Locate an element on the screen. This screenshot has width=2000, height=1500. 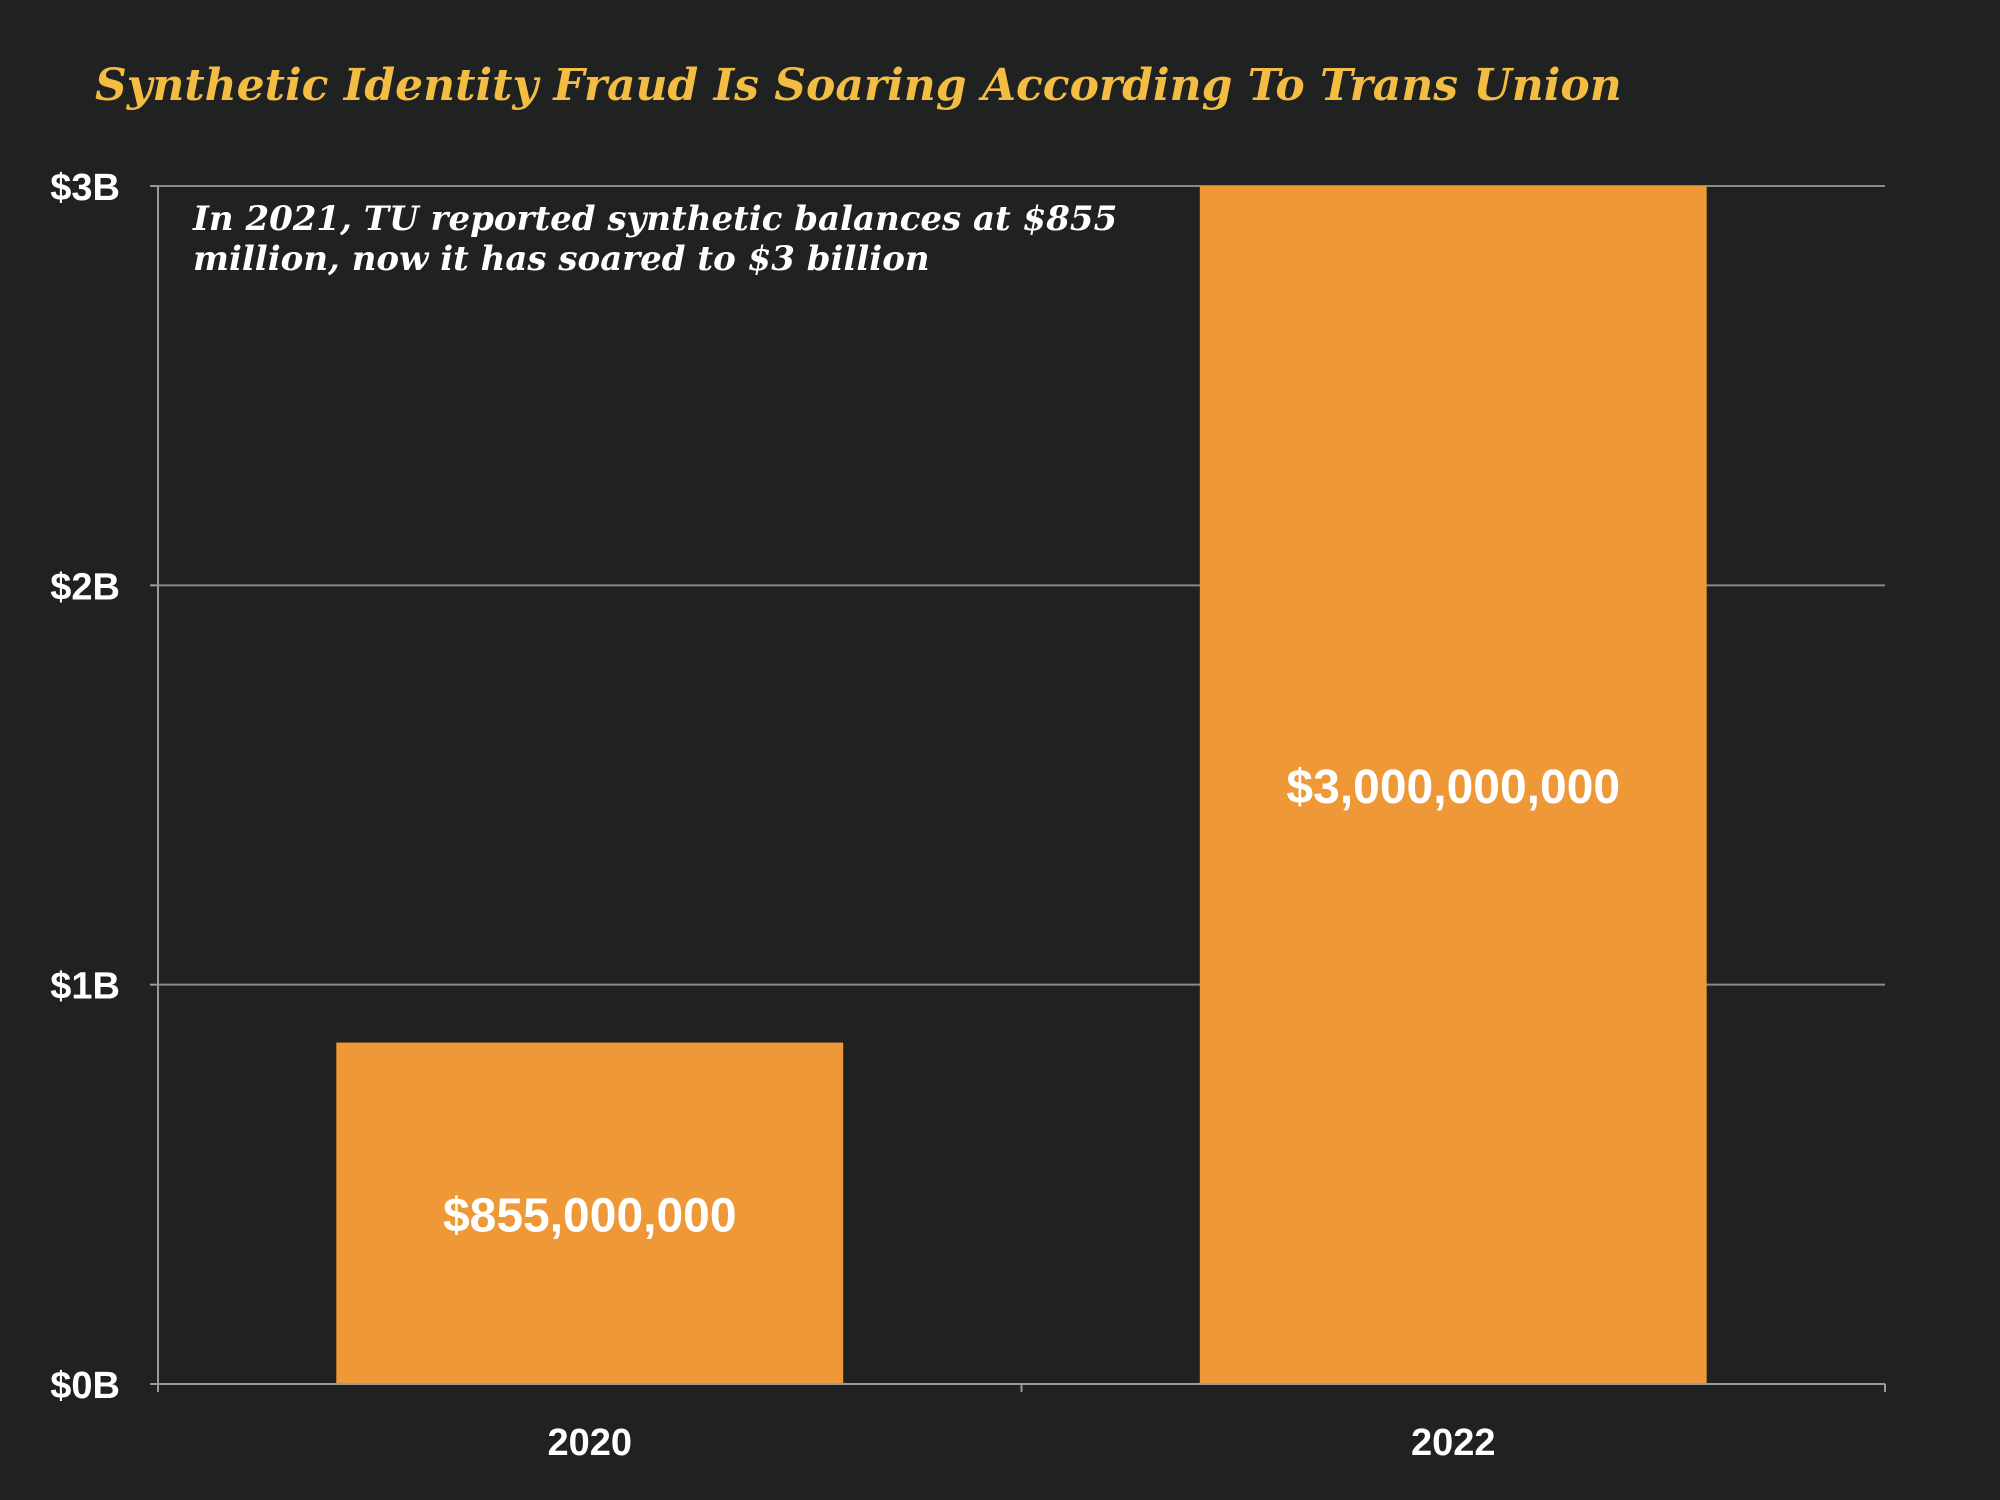
bar-2020 is located at coordinates (590, 1213).